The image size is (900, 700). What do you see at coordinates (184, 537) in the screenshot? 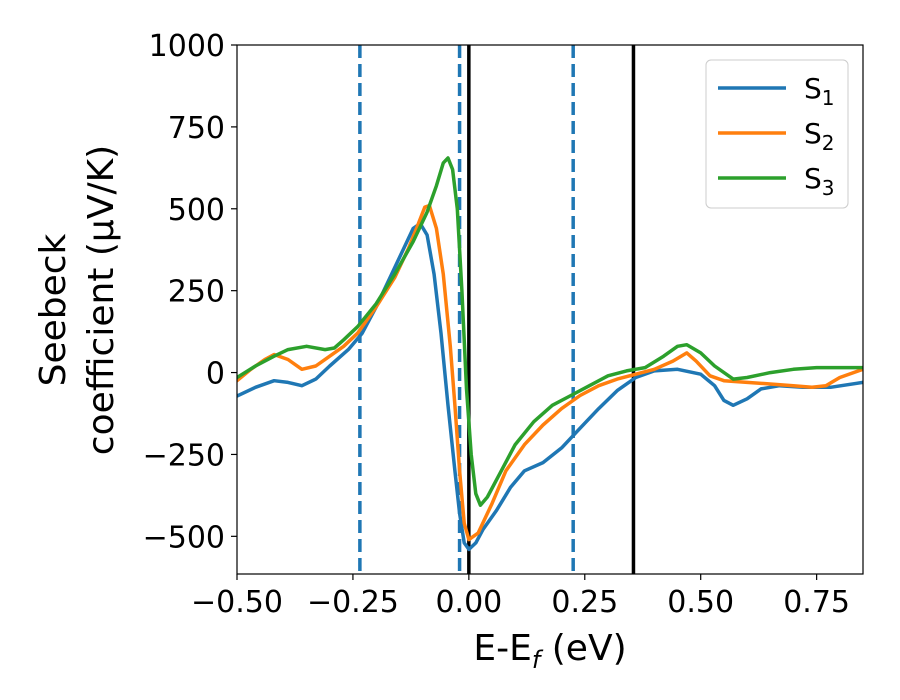
I see `y-tick-label: −500` at bounding box center [184, 537].